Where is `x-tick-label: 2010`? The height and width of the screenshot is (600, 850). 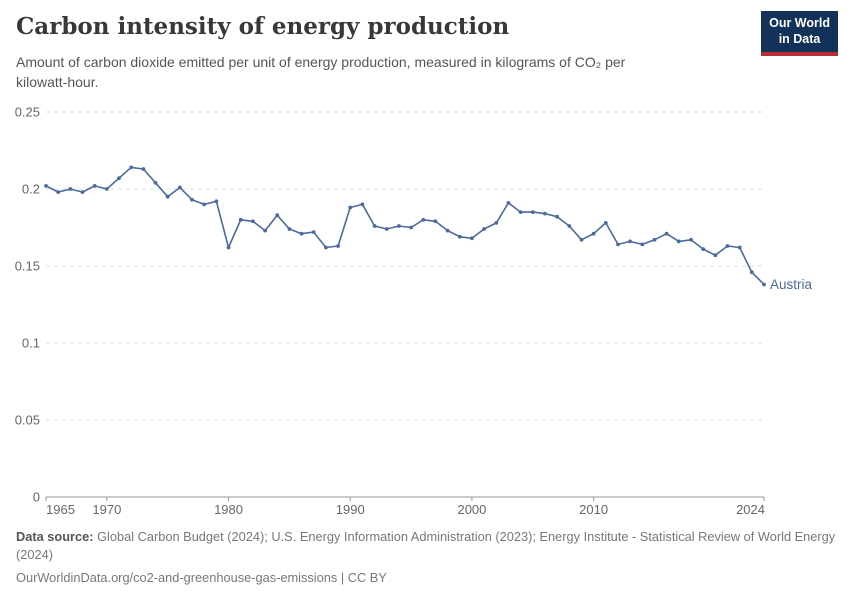
x-tick-label: 2010 is located at coordinates (593, 509).